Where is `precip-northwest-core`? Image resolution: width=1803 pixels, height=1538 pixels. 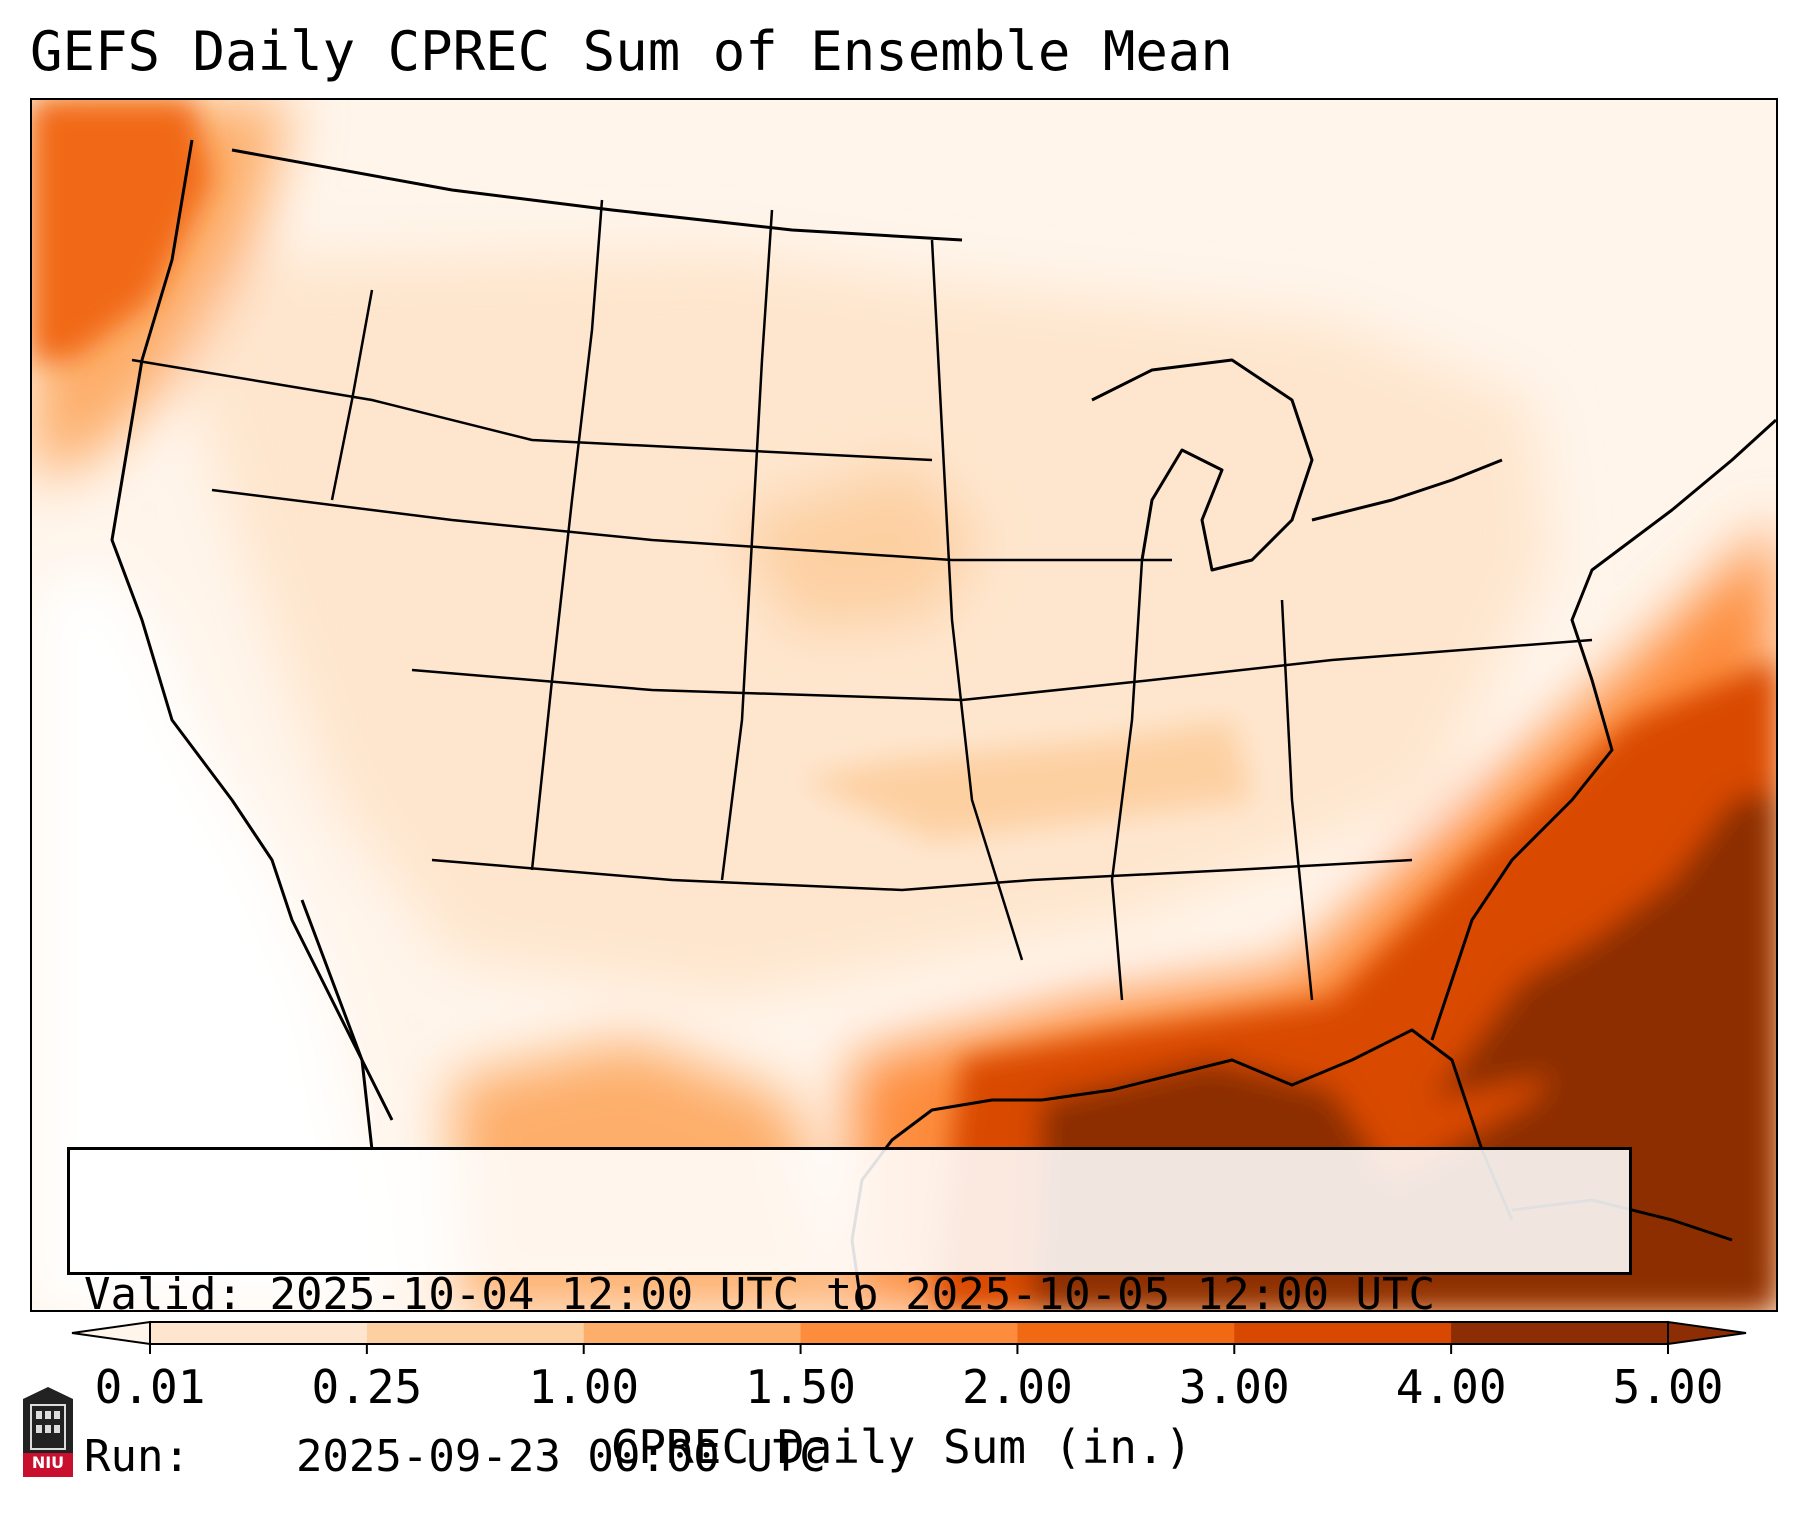
precip-northwest-core is located at coordinates (122, 230).